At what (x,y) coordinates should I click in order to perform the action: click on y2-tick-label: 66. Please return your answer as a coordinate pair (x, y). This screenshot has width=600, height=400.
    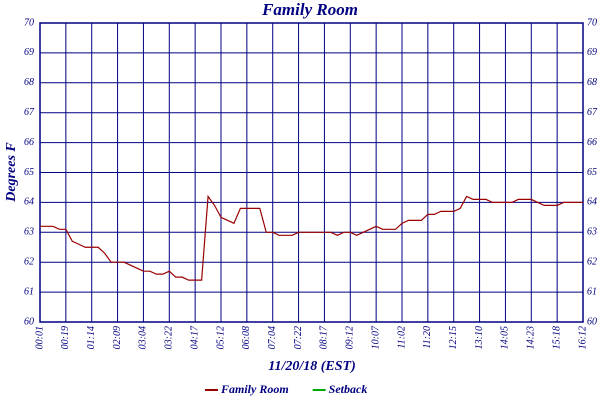
    Looking at the image, I should click on (592, 142).